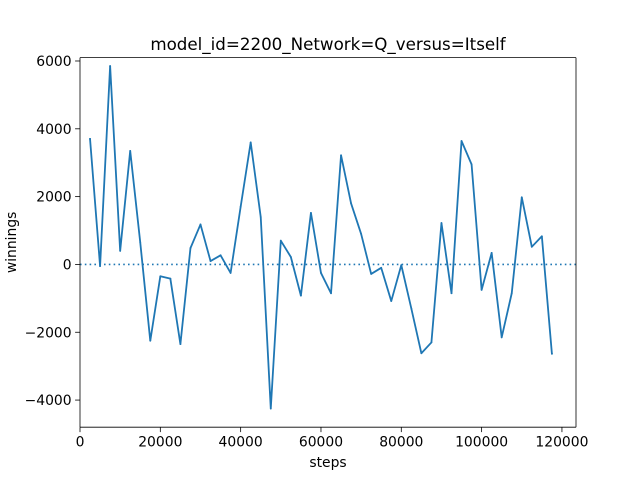 This screenshot has width=640, height=480. Describe the element at coordinates (481, 443) in the screenshot. I see `x-tick-label: 100000` at that location.